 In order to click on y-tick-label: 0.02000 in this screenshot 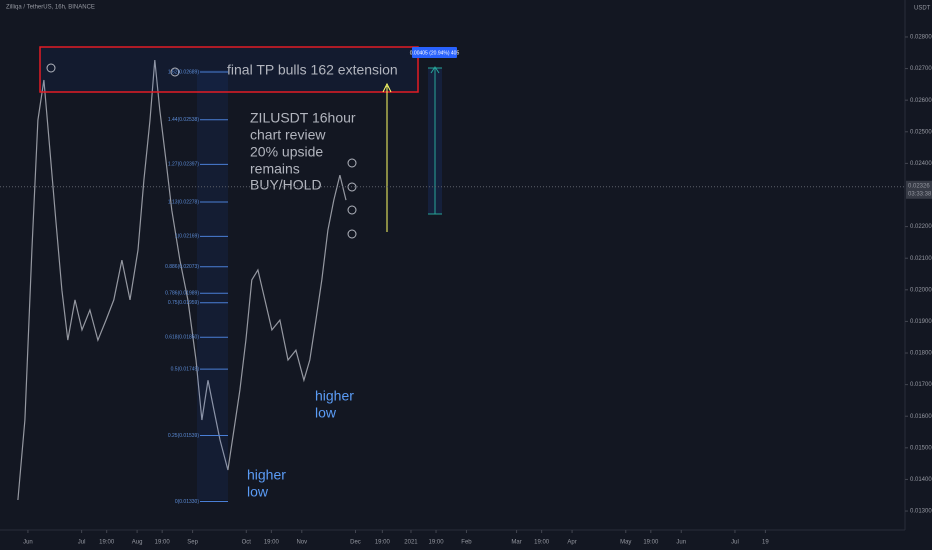, I will do `click(921, 290)`.